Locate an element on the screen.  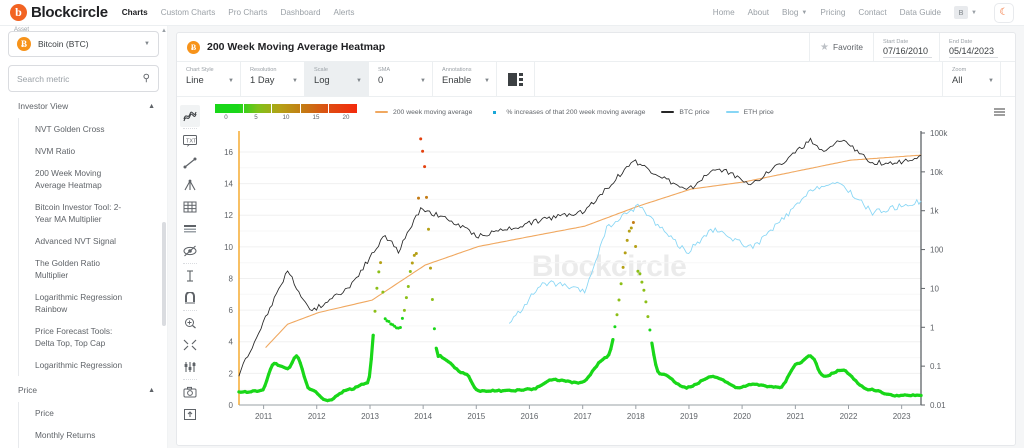
language-selector: B ▼ is located at coordinates (965, 12).